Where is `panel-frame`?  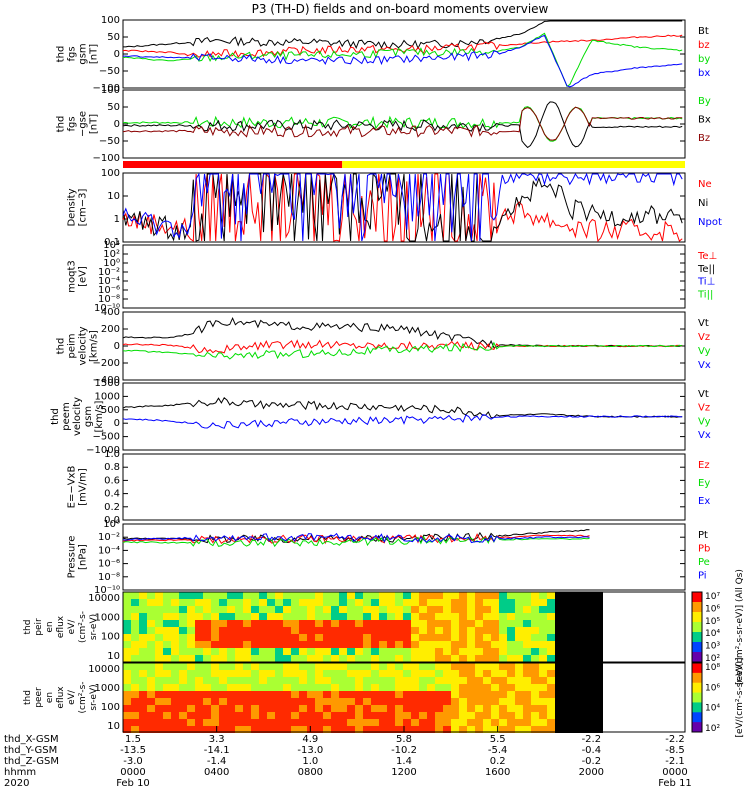
panel-frame is located at coordinates (404, 416).